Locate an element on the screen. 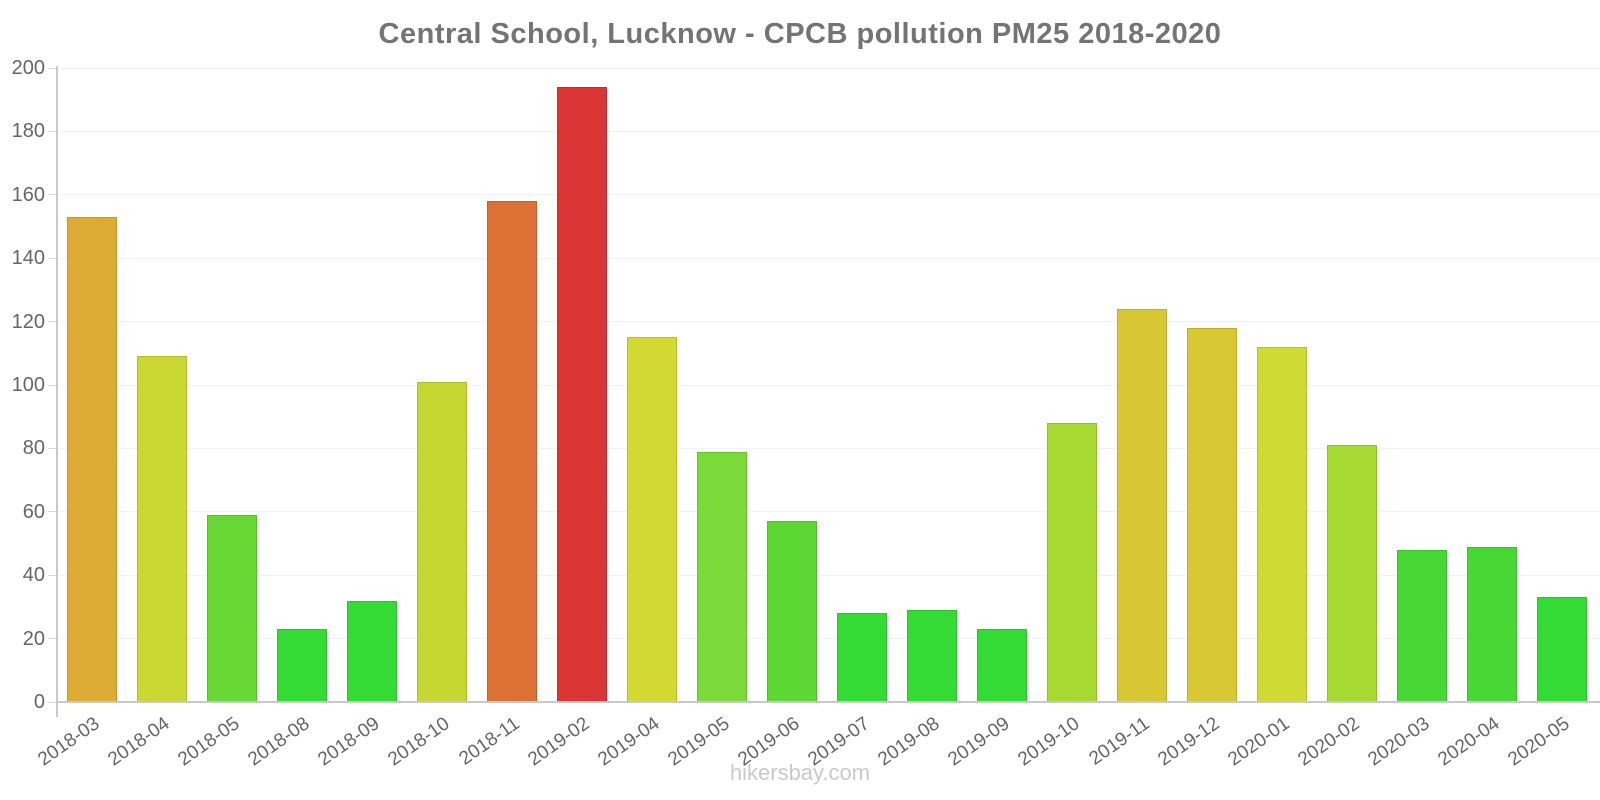 The width and height of the screenshot is (1600, 800). y-tick-label-100: 100 is located at coordinates (28, 385).